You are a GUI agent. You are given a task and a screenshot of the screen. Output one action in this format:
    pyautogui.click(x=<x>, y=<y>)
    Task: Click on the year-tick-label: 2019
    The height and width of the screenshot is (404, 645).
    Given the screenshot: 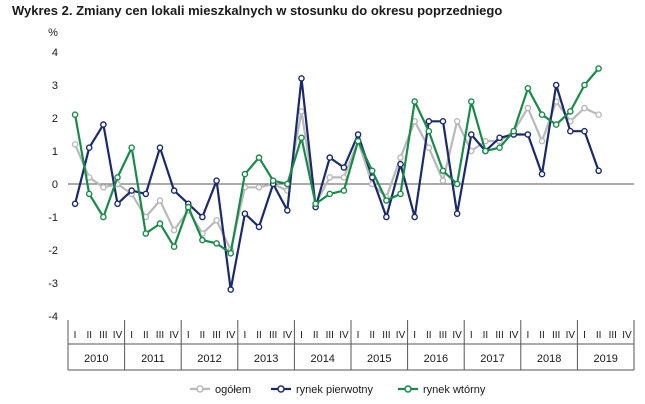 What is the action you would take?
    pyautogui.click(x=605, y=359)
    